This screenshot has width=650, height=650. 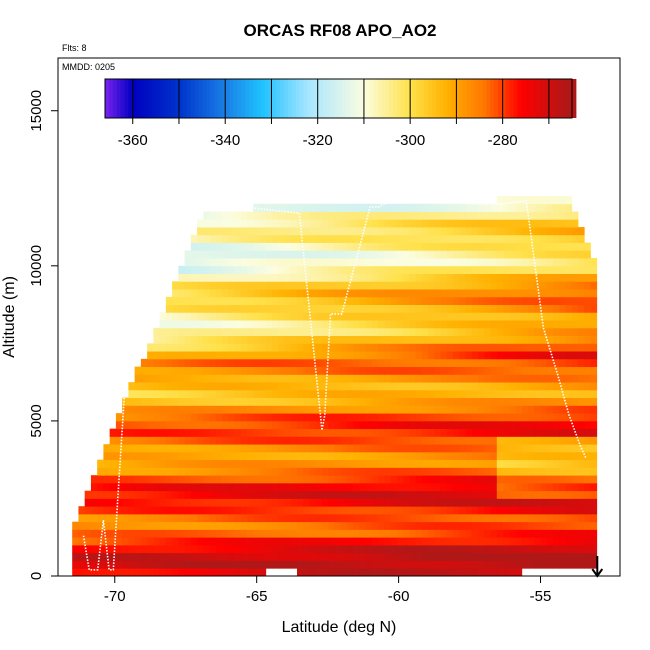 What do you see at coordinates (597, 573) in the screenshot?
I see `arrow-head` at bounding box center [597, 573].